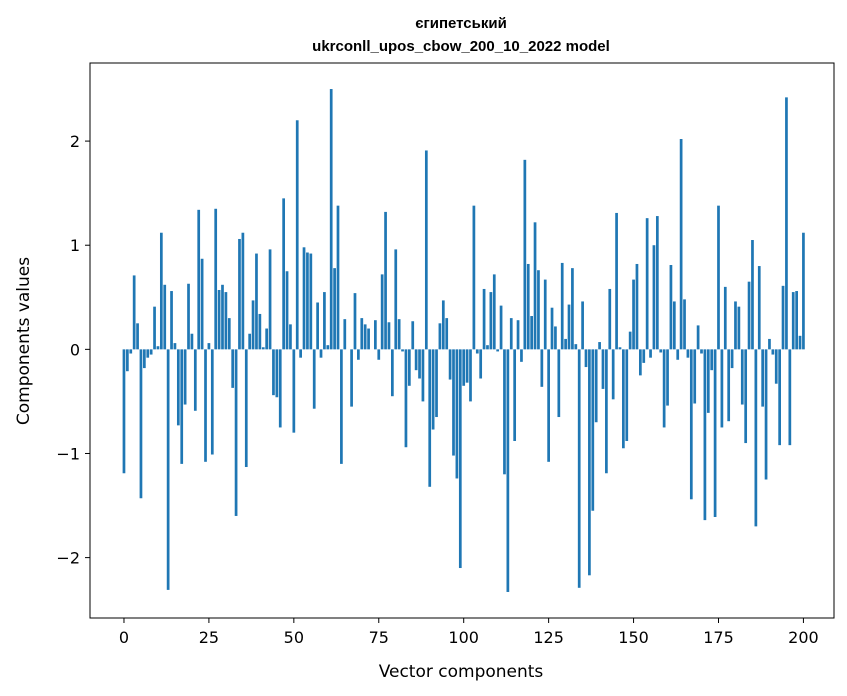 This screenshot has width=847, height=696. I want to click on y-axis-label: Components values, so click(24, 341).